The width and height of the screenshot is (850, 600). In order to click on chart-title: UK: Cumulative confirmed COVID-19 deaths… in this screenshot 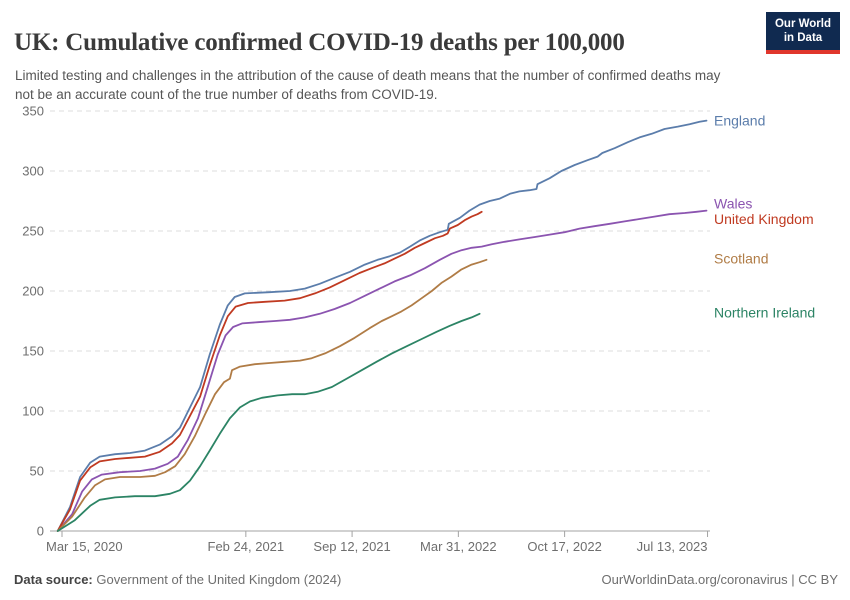, I will do `click(319, 42)`.